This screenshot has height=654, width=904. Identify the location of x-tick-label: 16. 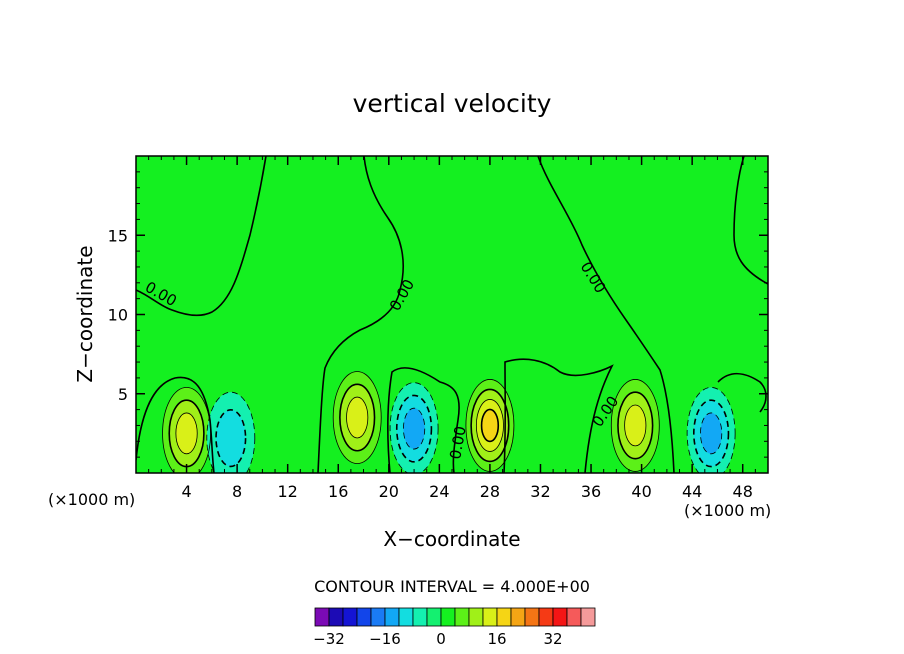
(338, 491).